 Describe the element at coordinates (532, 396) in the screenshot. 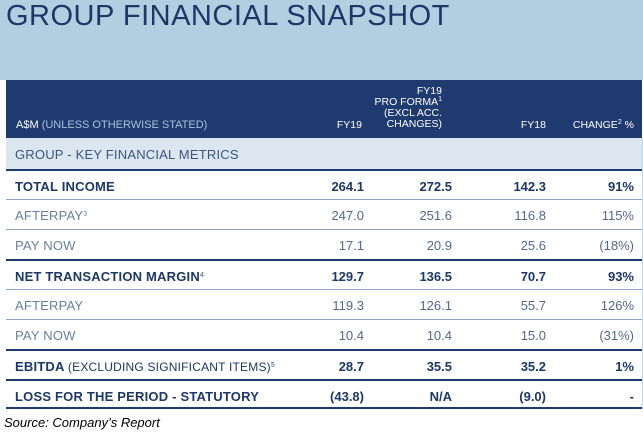

I see `cell-fy18: (9.0)` at that location.